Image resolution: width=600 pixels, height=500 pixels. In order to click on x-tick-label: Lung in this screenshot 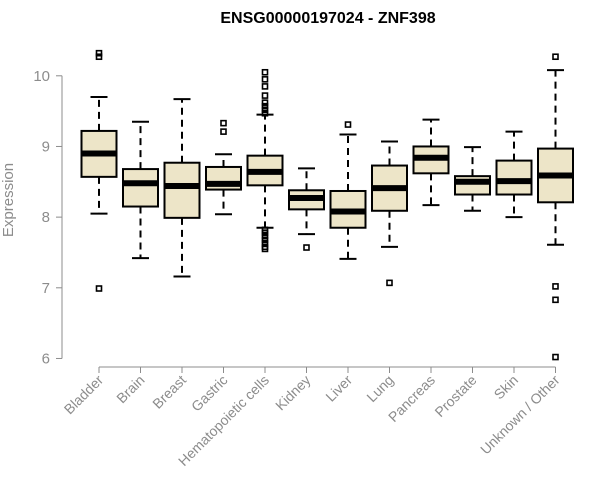, I will do `click(379, 388)`.